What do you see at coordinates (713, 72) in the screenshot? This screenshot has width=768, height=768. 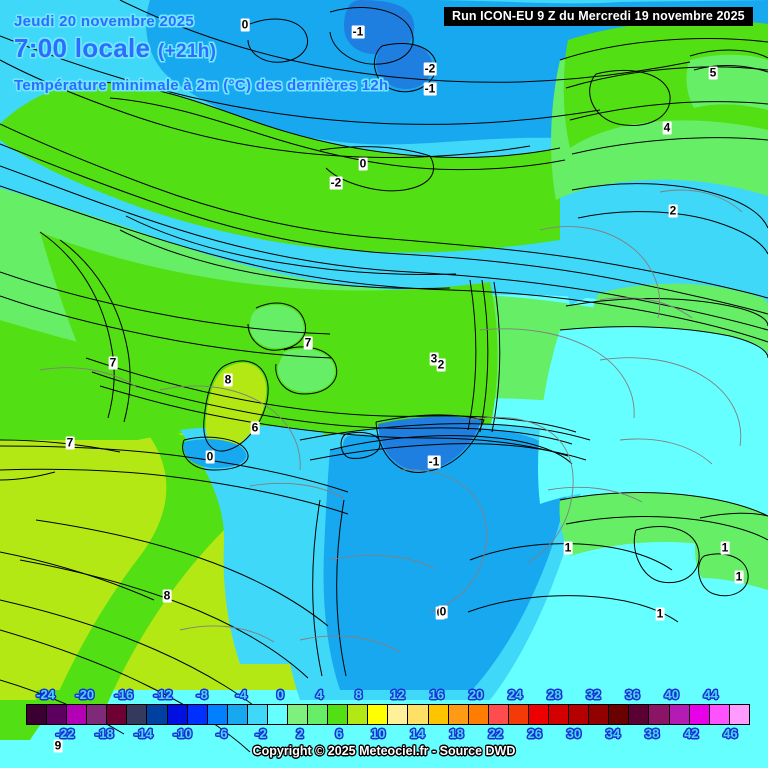 I see `contour-value-label: 5` at bounding box center [713, 72].